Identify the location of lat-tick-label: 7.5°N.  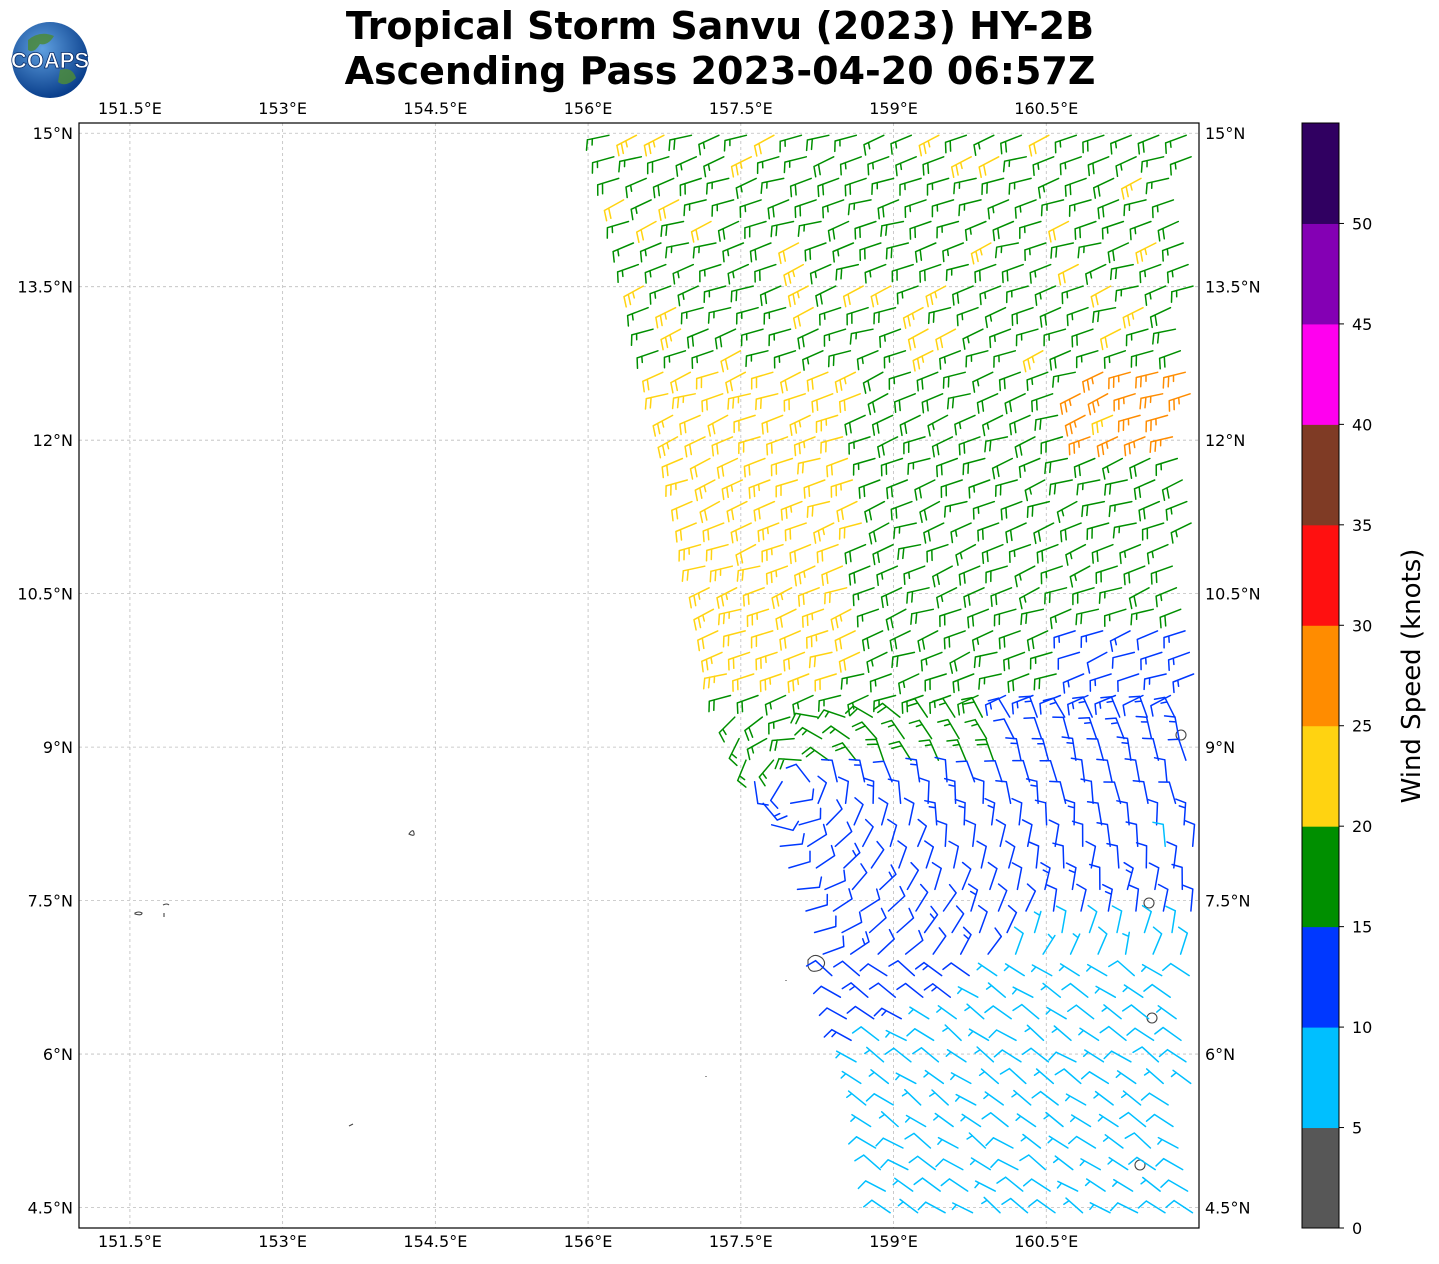
(1227, 901).